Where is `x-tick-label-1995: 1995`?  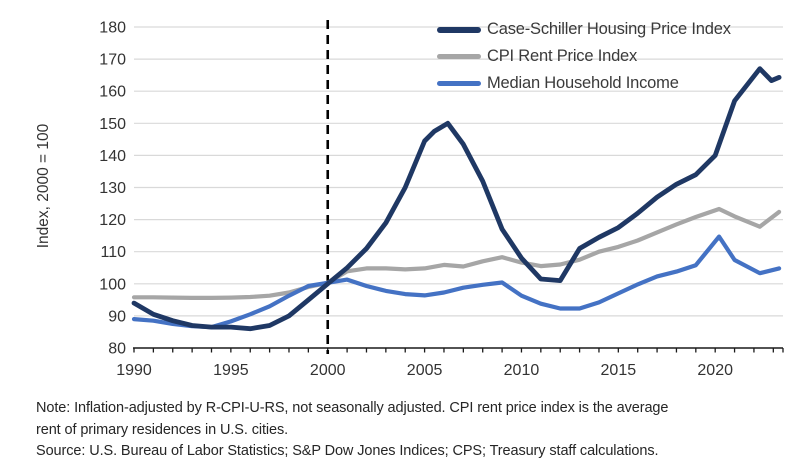 x-tick-label-1995: 1995 is located at coordinates (231, 370).